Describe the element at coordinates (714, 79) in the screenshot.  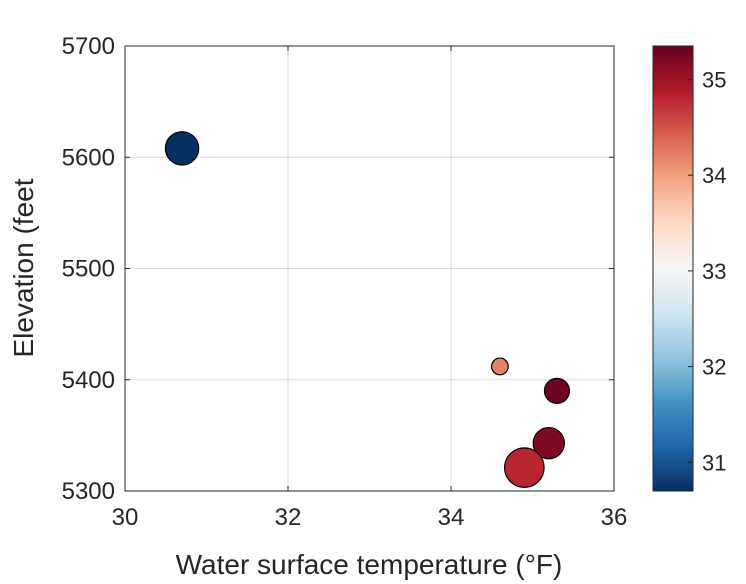
I see `colorbar-tick-label: 35` at that location.